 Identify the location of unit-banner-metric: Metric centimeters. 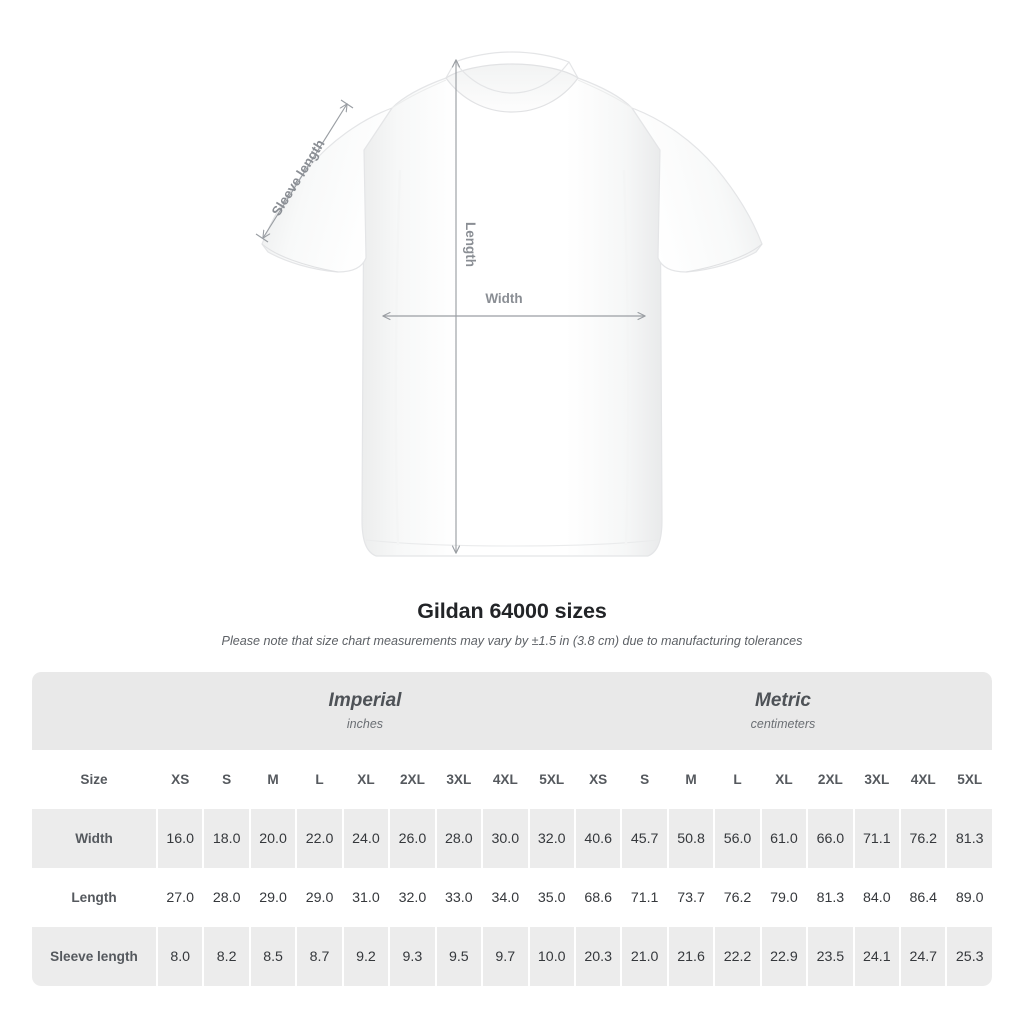
(782, 711).